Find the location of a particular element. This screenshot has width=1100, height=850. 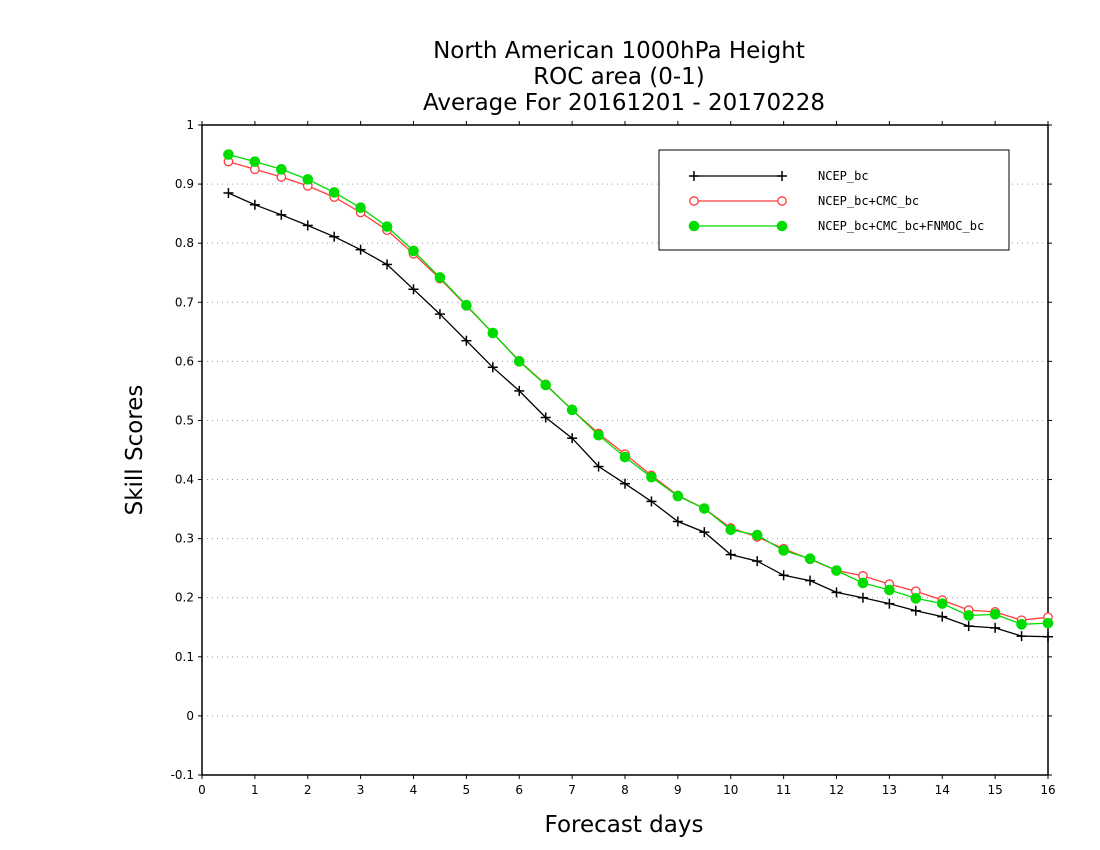

legend-item-2: NCEP_bc+CMC_bc+FNMOC_bc is located at coordinates (836, 226).